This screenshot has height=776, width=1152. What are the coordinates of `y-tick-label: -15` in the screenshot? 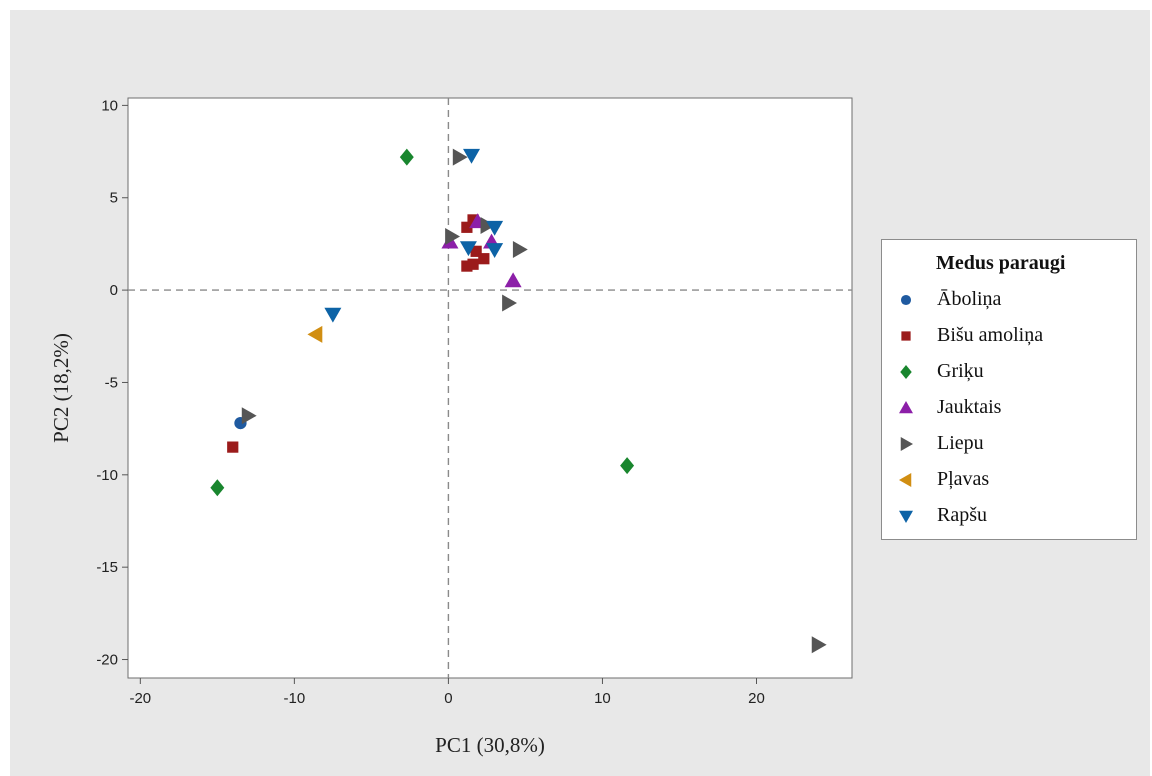 It's located at (107, 567).